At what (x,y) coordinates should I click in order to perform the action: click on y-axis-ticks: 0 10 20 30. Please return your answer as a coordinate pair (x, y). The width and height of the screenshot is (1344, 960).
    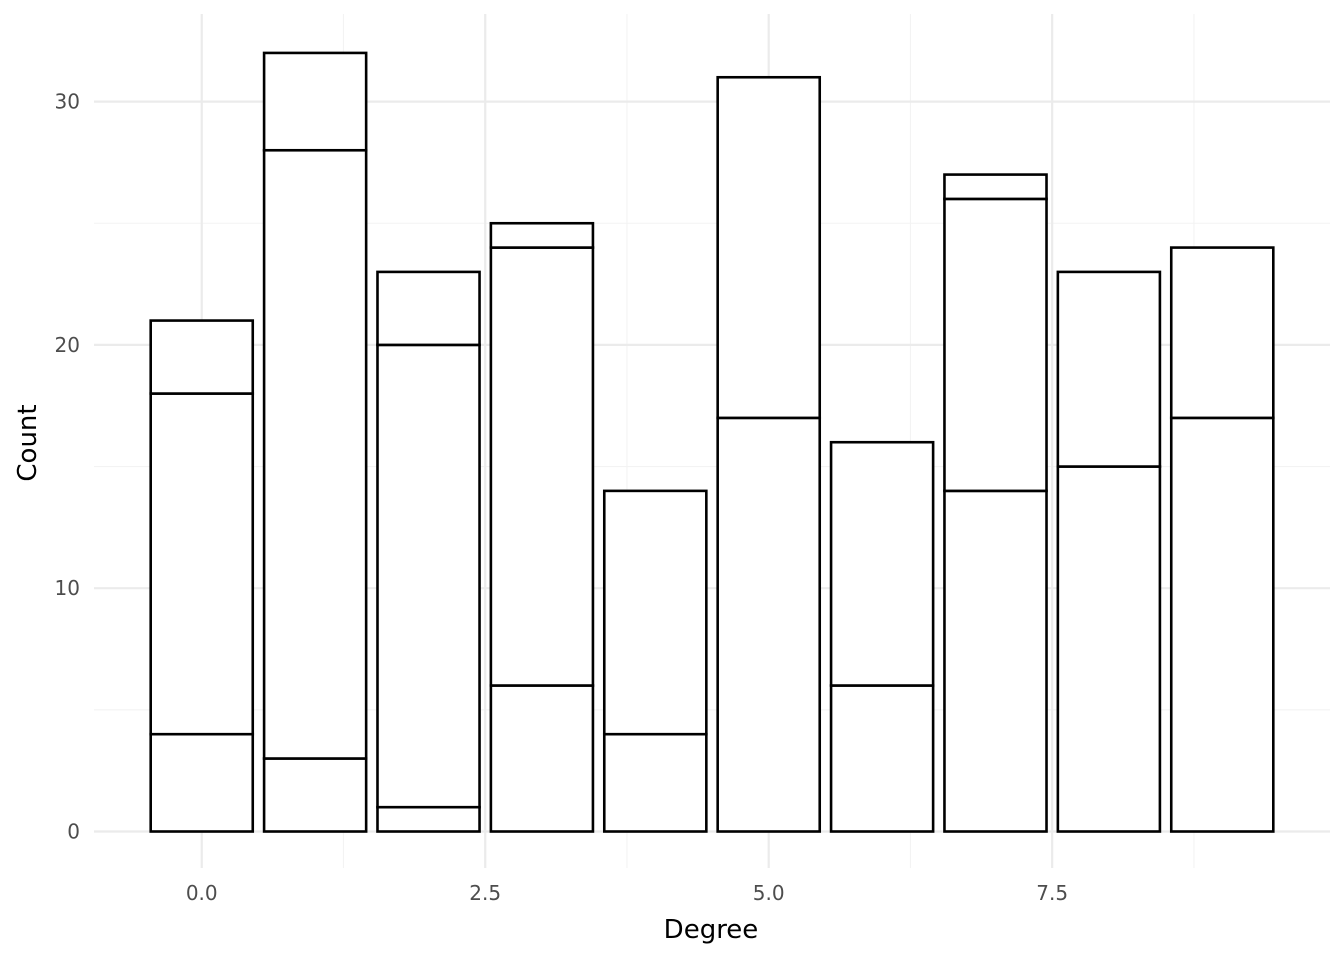
    Looking at the image, I should click on (67, 467).